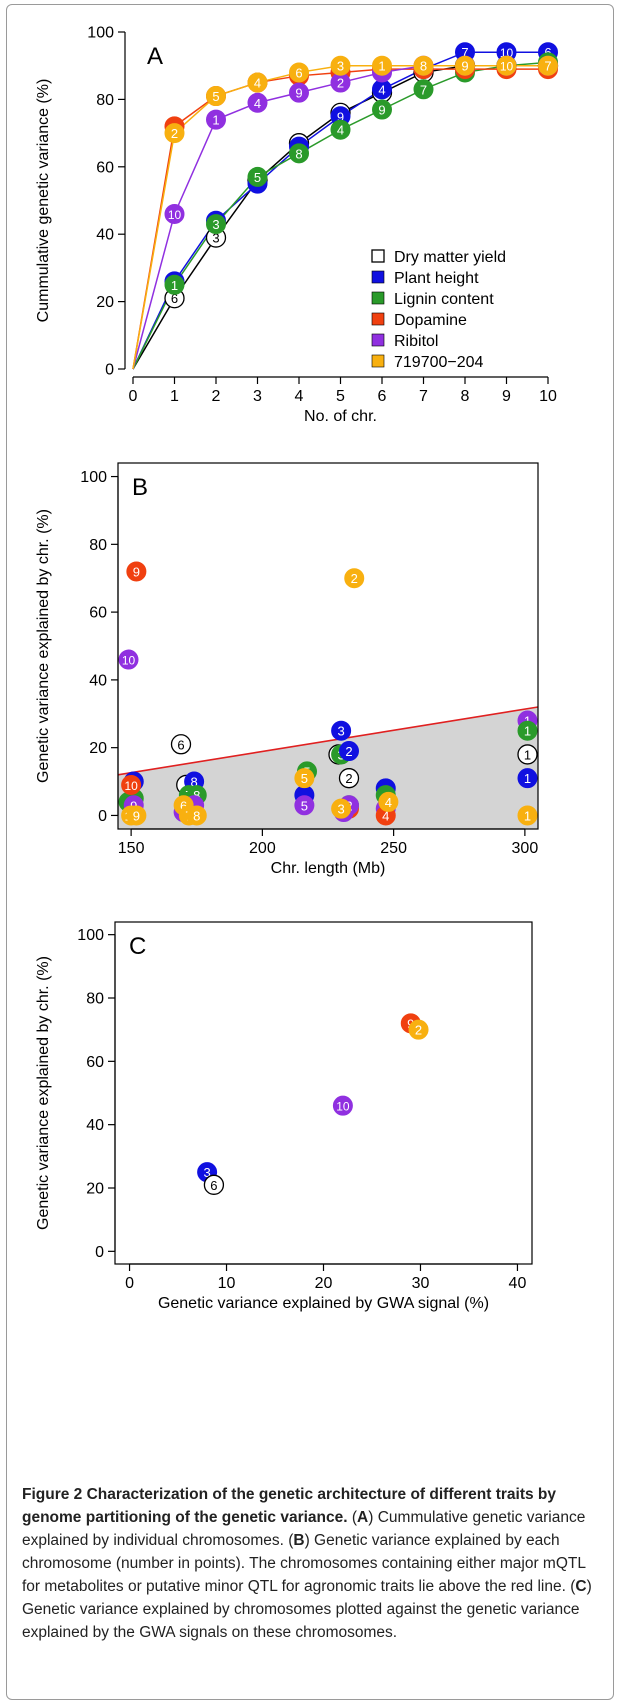  I want to click on x-tick-label: 8, so click(465, 396).